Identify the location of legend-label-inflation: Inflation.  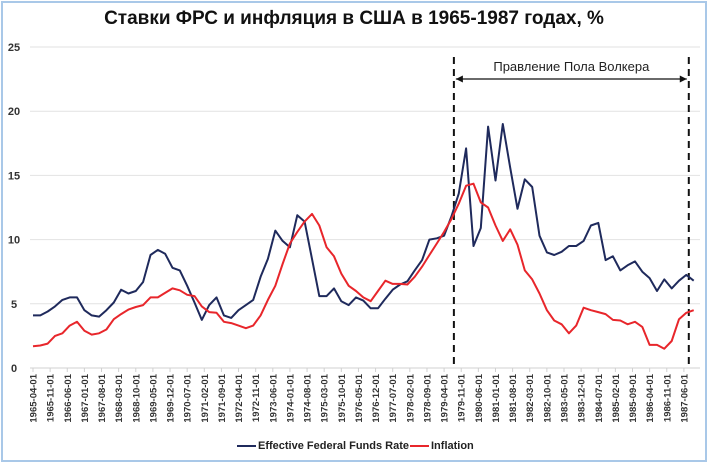
(452, 446).